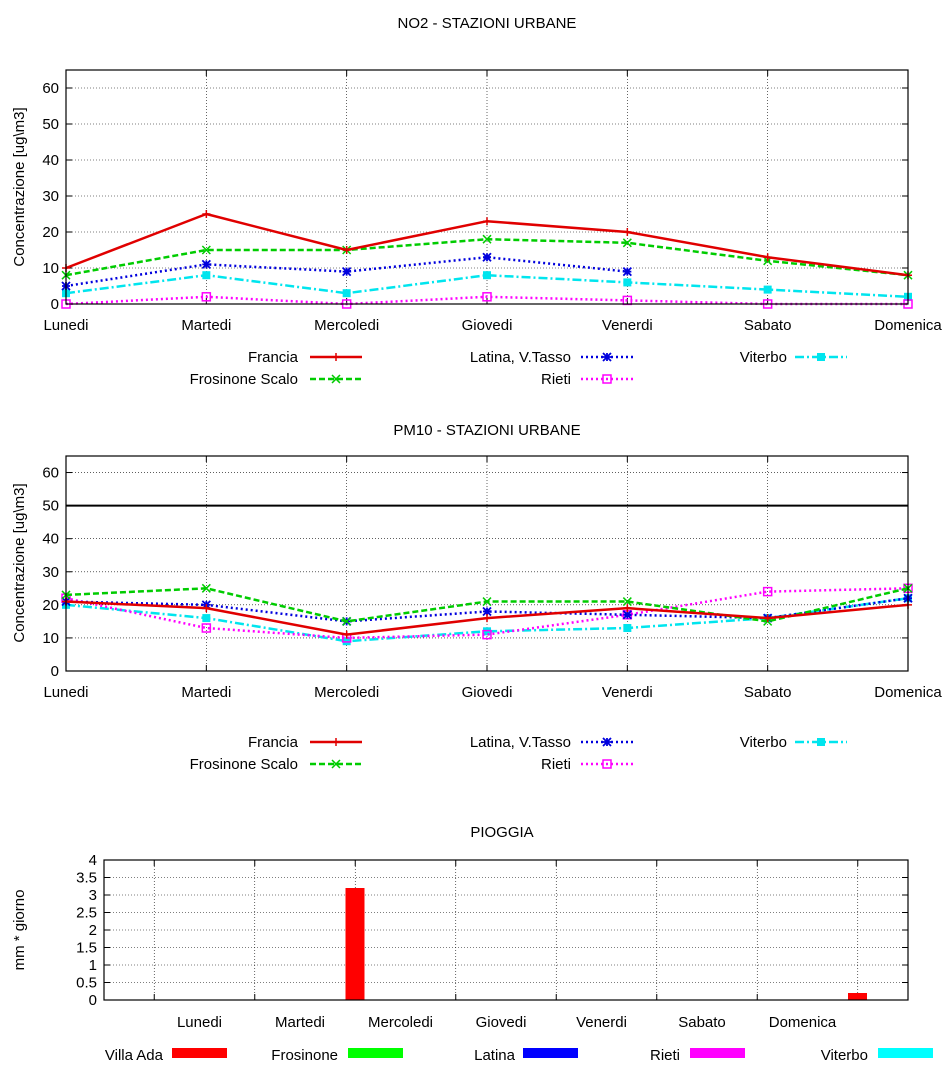 This screenshot has height=1066, width=952. What do you see at coordinates (93, 930) in the screenshot?
I see `y-tick-label: 2` at bounding box center [93, 930].